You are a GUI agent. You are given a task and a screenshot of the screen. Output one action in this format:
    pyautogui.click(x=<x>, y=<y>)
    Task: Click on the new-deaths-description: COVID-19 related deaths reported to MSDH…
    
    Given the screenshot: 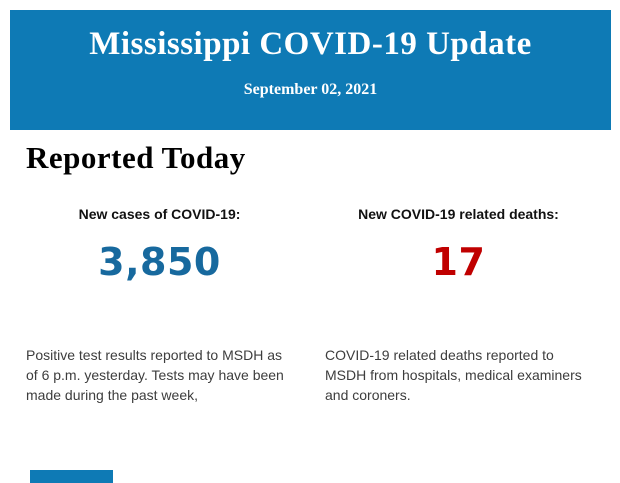 What is the action you would take?
    pyautogui.click(x=453, y=375)
    